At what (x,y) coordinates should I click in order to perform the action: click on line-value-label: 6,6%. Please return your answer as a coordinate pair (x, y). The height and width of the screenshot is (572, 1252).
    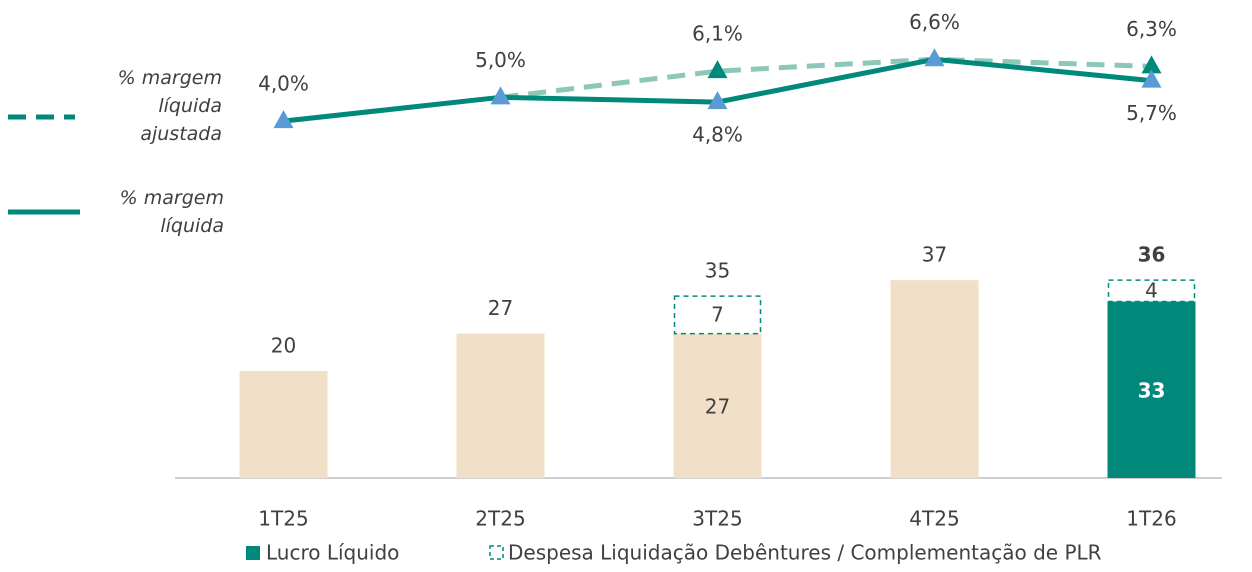
    Looking at the image, I should click on (934, 22).